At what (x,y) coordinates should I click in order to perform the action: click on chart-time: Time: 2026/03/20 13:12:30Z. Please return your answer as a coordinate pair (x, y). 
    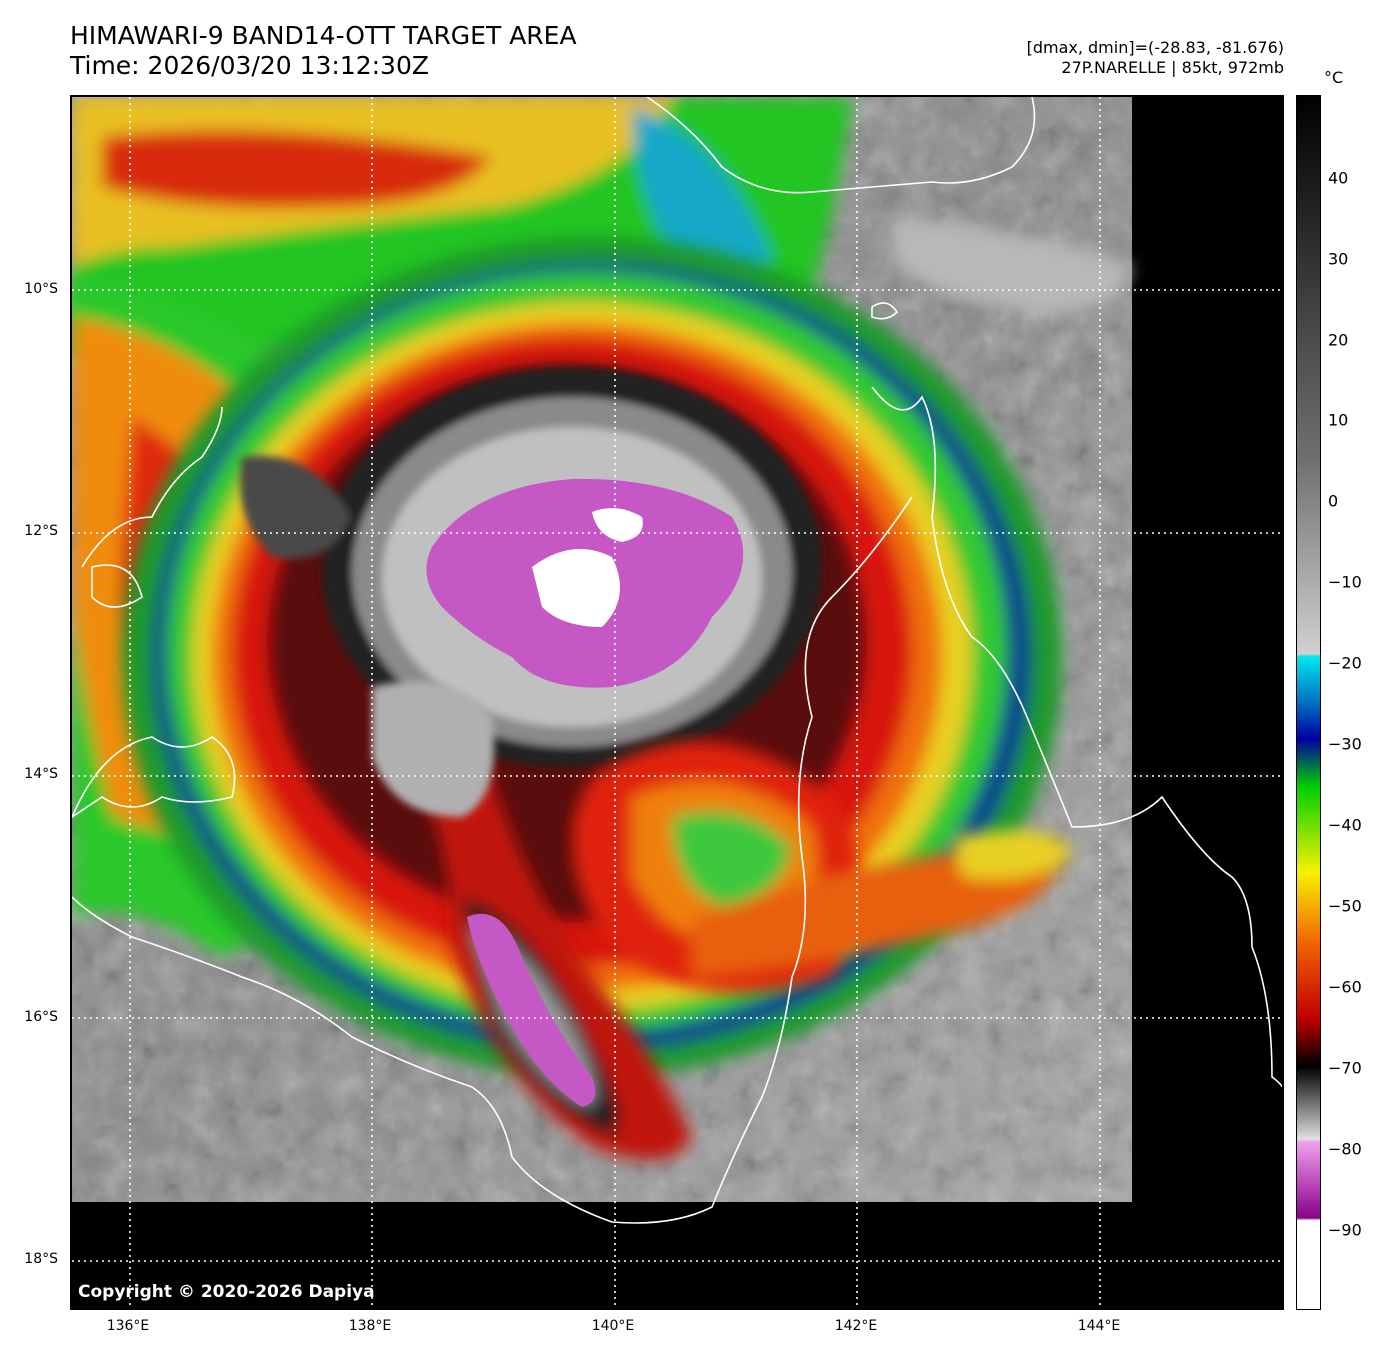
    Looking at the image, I should click on (249, 65).